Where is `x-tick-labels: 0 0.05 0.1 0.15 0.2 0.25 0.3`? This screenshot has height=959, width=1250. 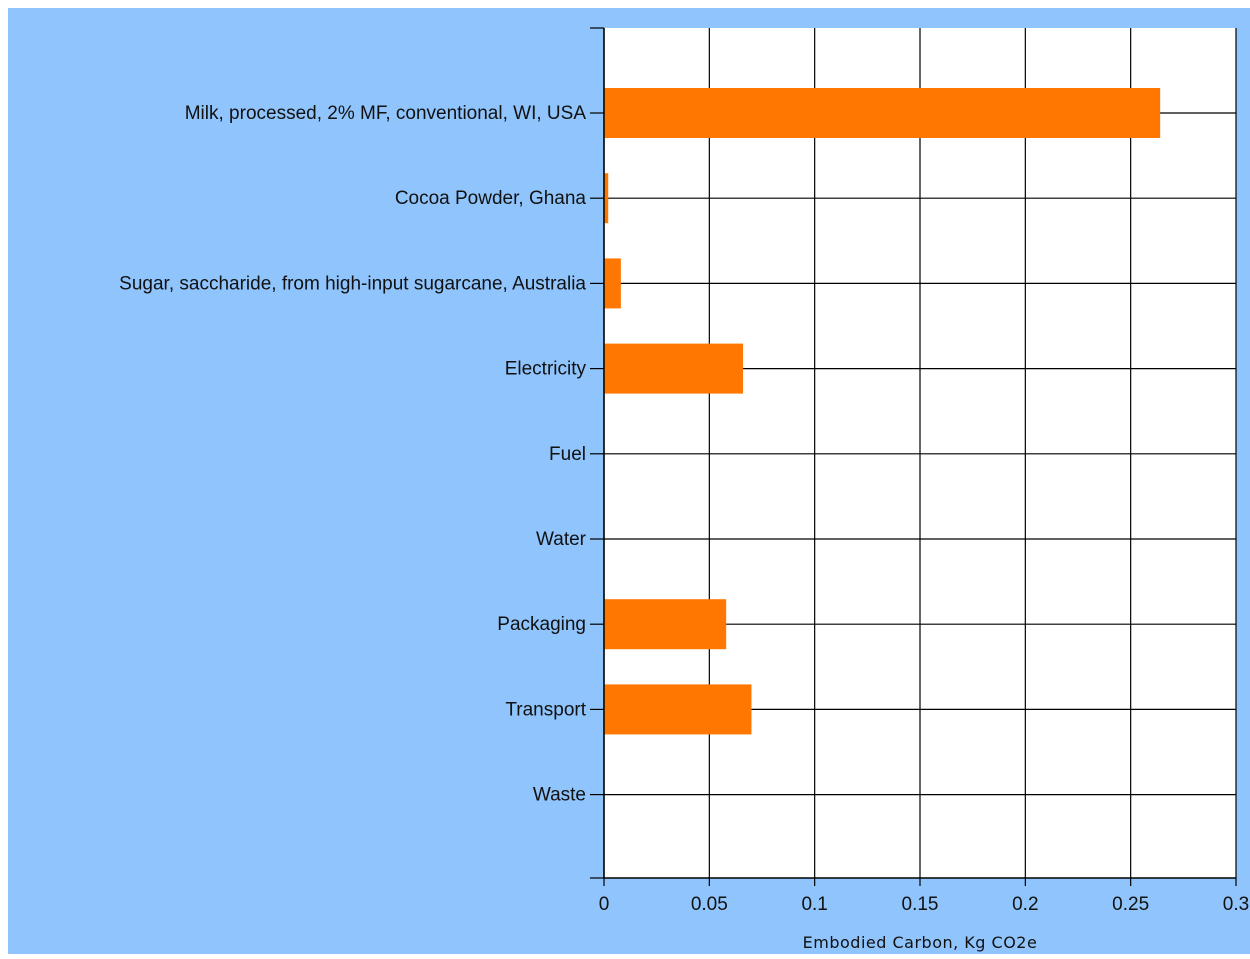
x-tick-labels: 0 0.05 0.1 0.15 0.2 0.25 0.3 is located at coordinates (924, 904).